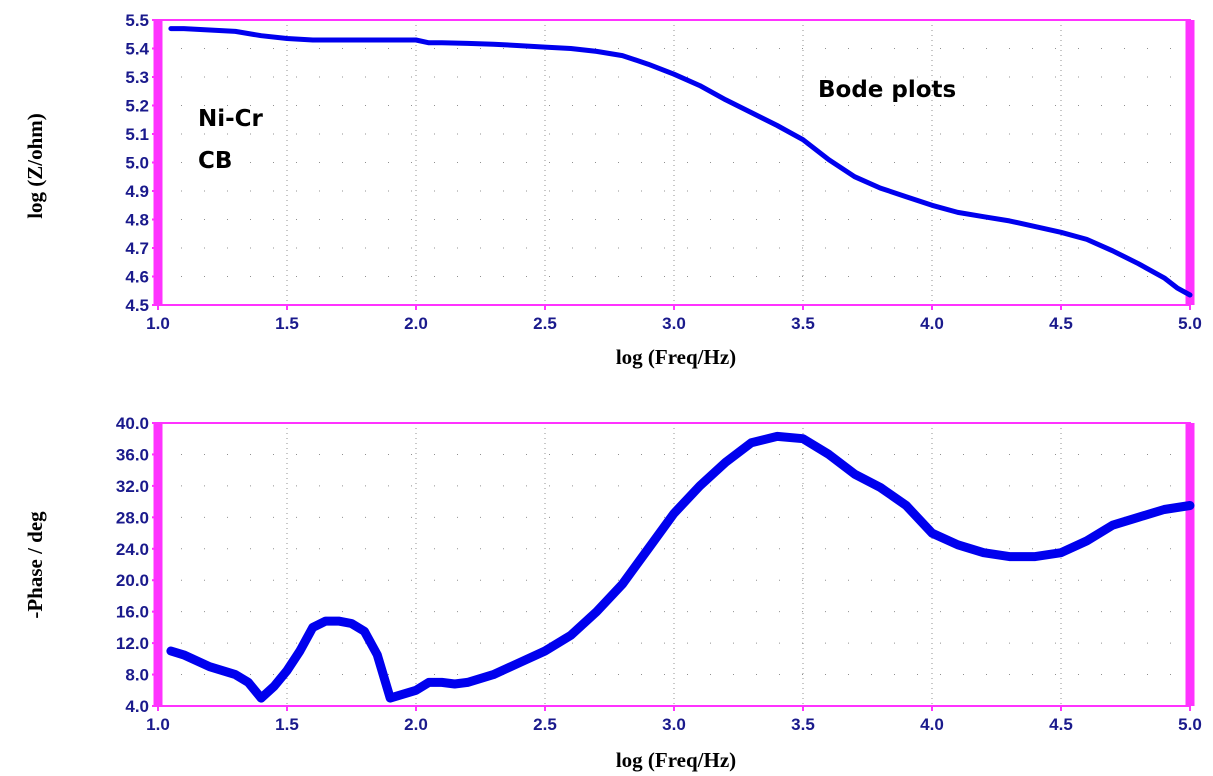 This screenshot has height=776, width=1213. What do you see at coordinates (676, 357) in the screenshot?
I see `impedance-x-axis-title: log (Freq/Hz)` at bounding box center [676, 357].